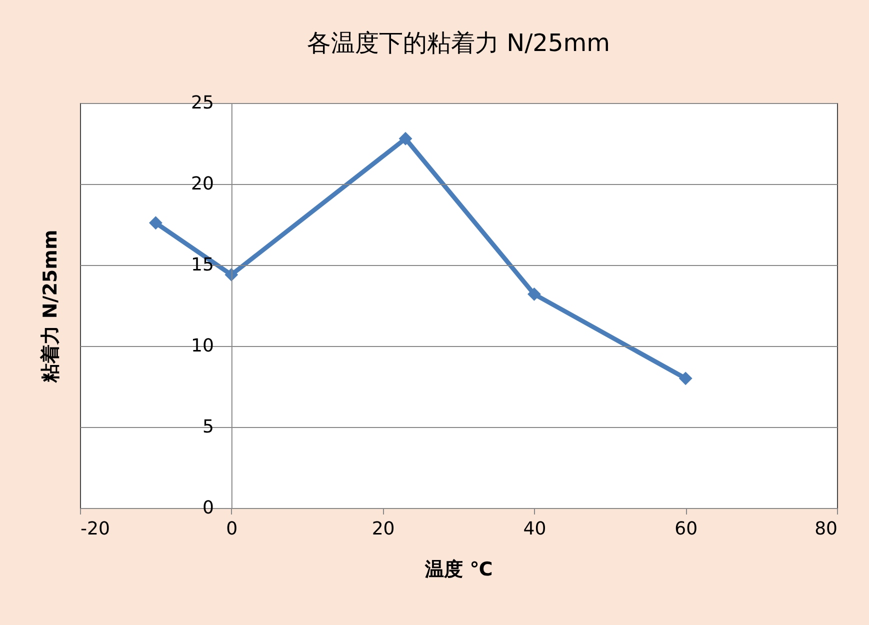 The image size is (869, 625). What do you see at coordinates (826, 529) in the screenshot?
I see `x-tick-label: 80` at bounding box center [826, 529].